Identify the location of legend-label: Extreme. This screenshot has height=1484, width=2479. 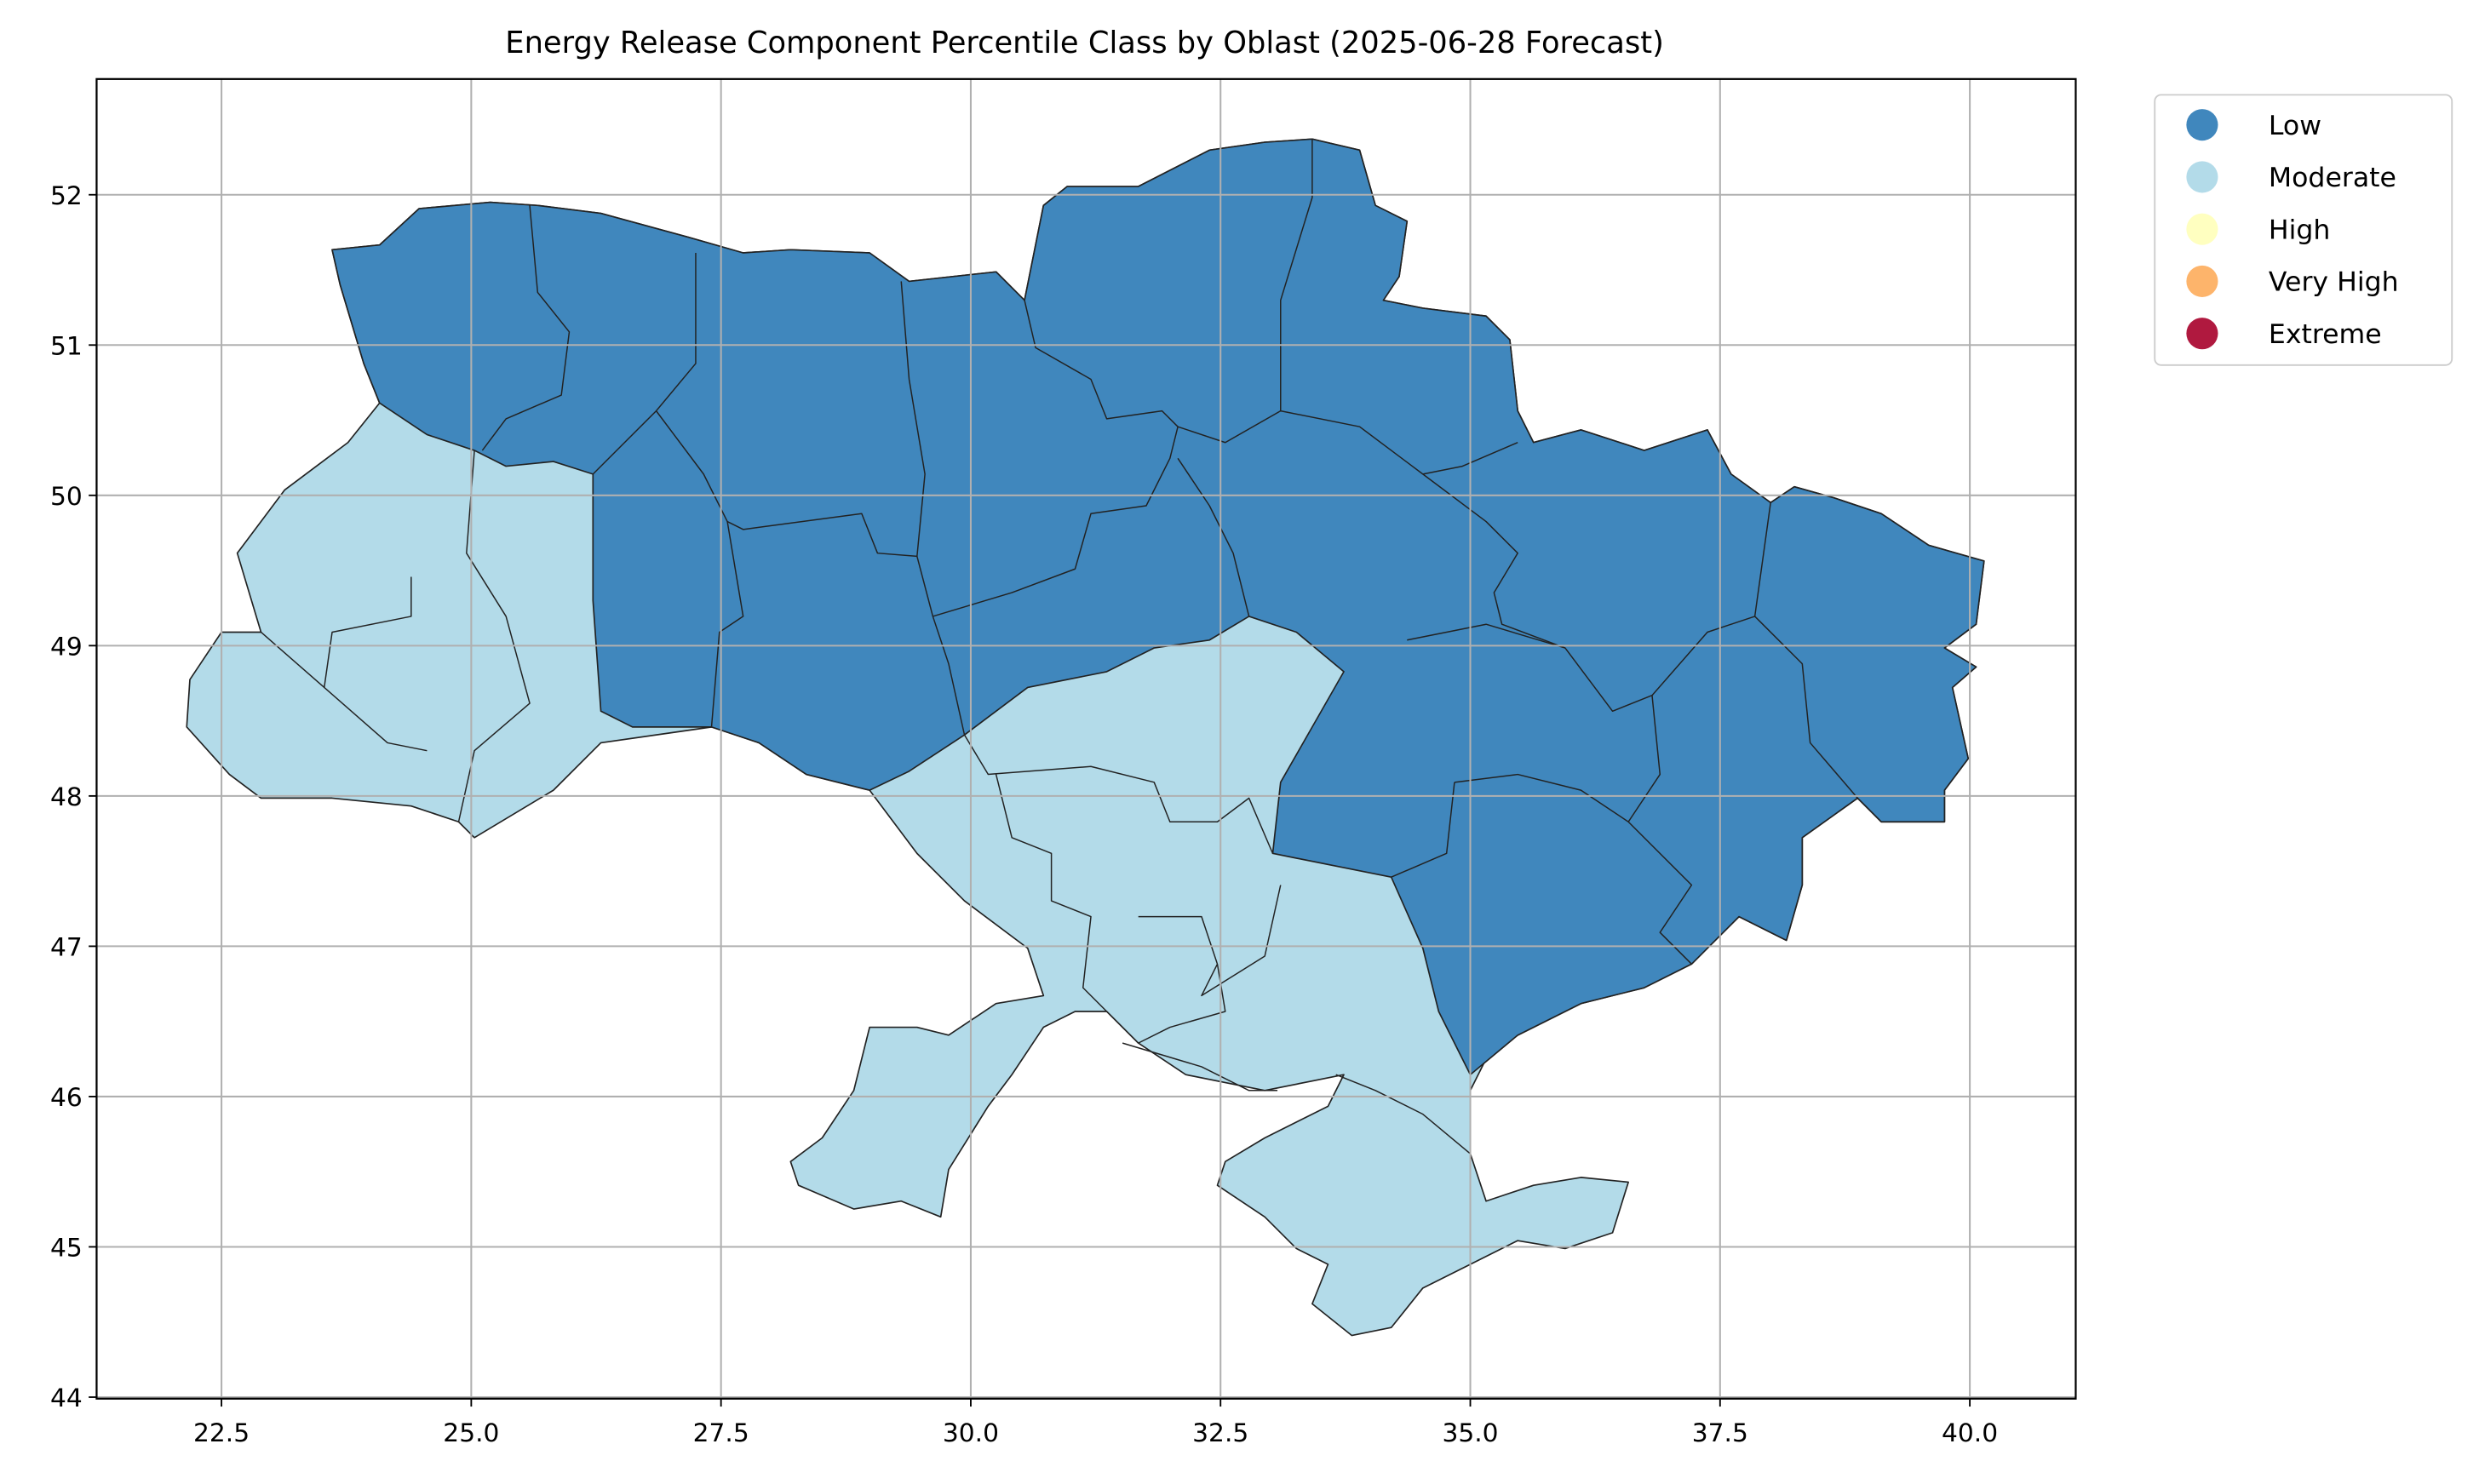
(2325, 335).